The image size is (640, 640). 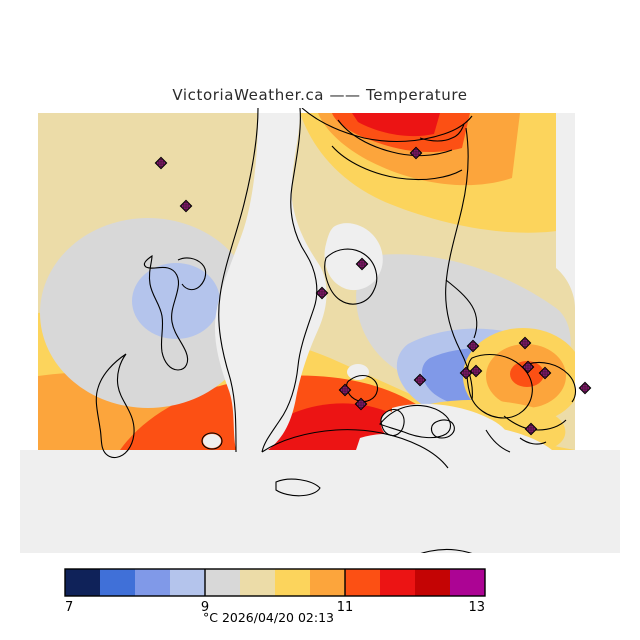 What do you see at coordinates (355, 449) in the screenshot?
I see `coast-south-main` at bounding box center [355, 449].